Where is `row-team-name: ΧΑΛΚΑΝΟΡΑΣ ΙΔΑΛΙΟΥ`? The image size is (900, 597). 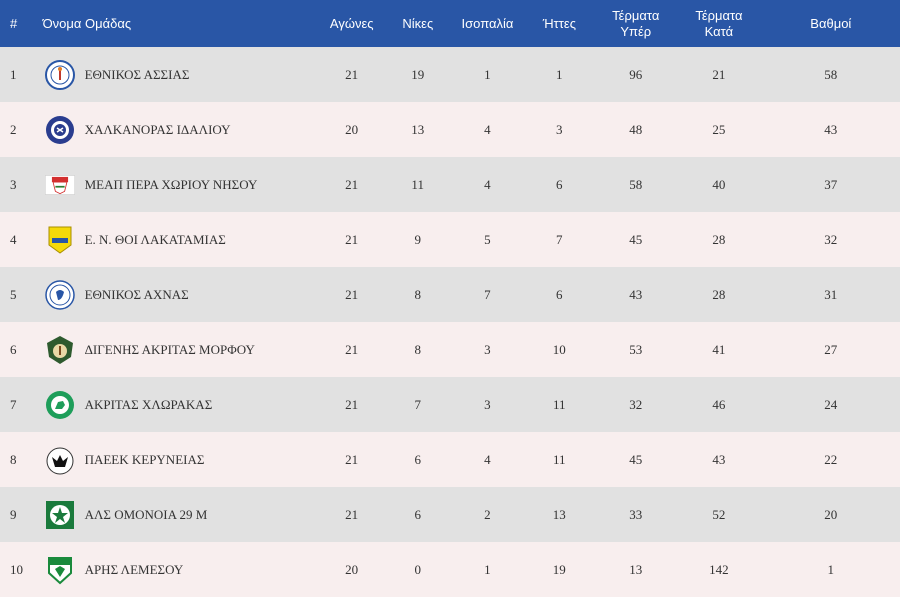 row-team-name: ΧΑΛΚΑΝΟΡΑΣ ΙΔΑΛΙΟΥ is located at coordinates (157, 129).